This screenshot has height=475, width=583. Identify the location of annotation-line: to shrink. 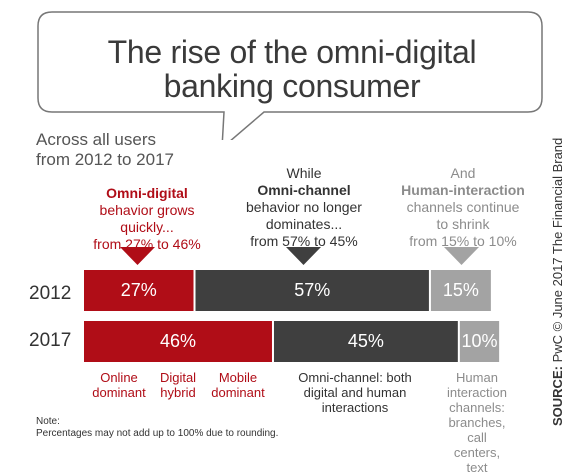
(463, 224).